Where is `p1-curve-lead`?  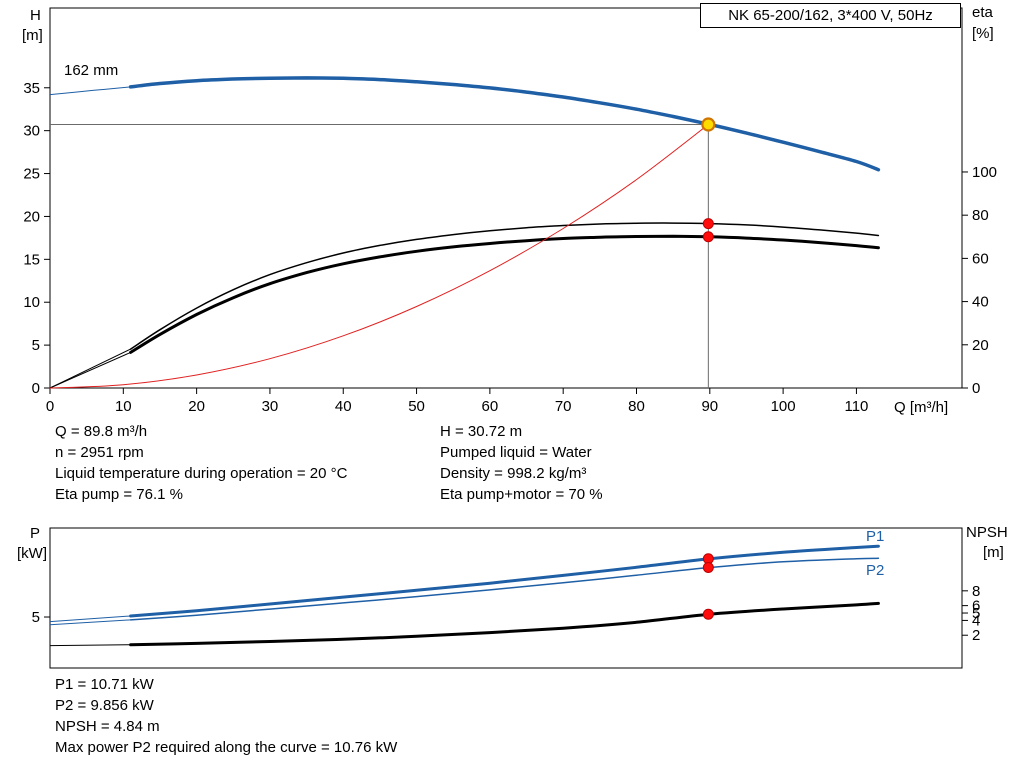 p1-curve-lead is located at coordinates (90, 619).